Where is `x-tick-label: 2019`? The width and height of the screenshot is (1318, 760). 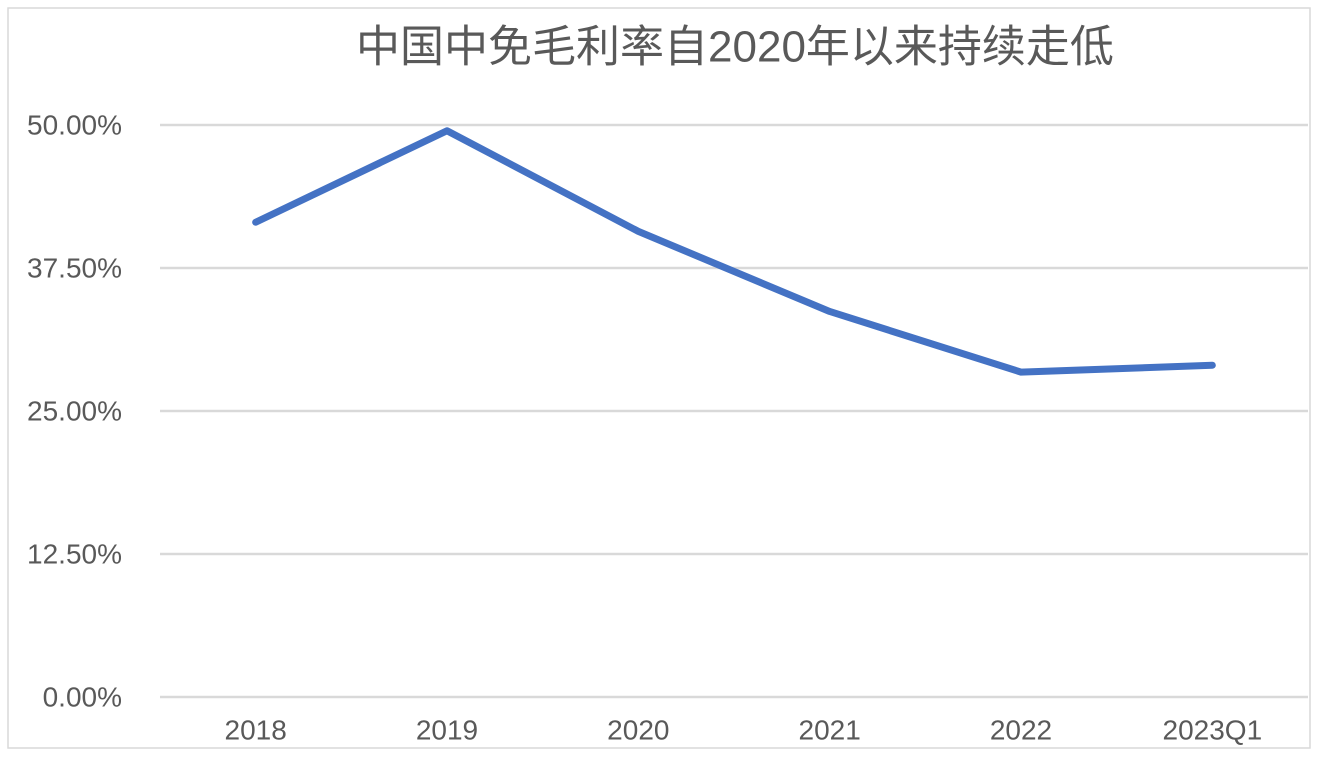 x-tick-label: 2019 is located at coordinates (447, 729).